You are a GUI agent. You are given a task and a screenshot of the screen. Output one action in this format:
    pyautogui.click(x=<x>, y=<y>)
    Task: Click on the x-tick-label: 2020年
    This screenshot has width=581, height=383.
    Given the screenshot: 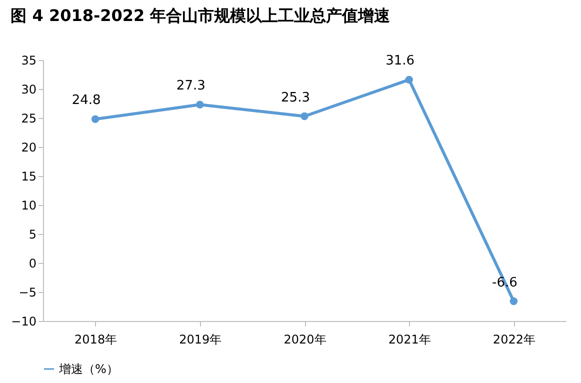 What is the action you would take?
    pyautogui.click(x=305, y=339)
    